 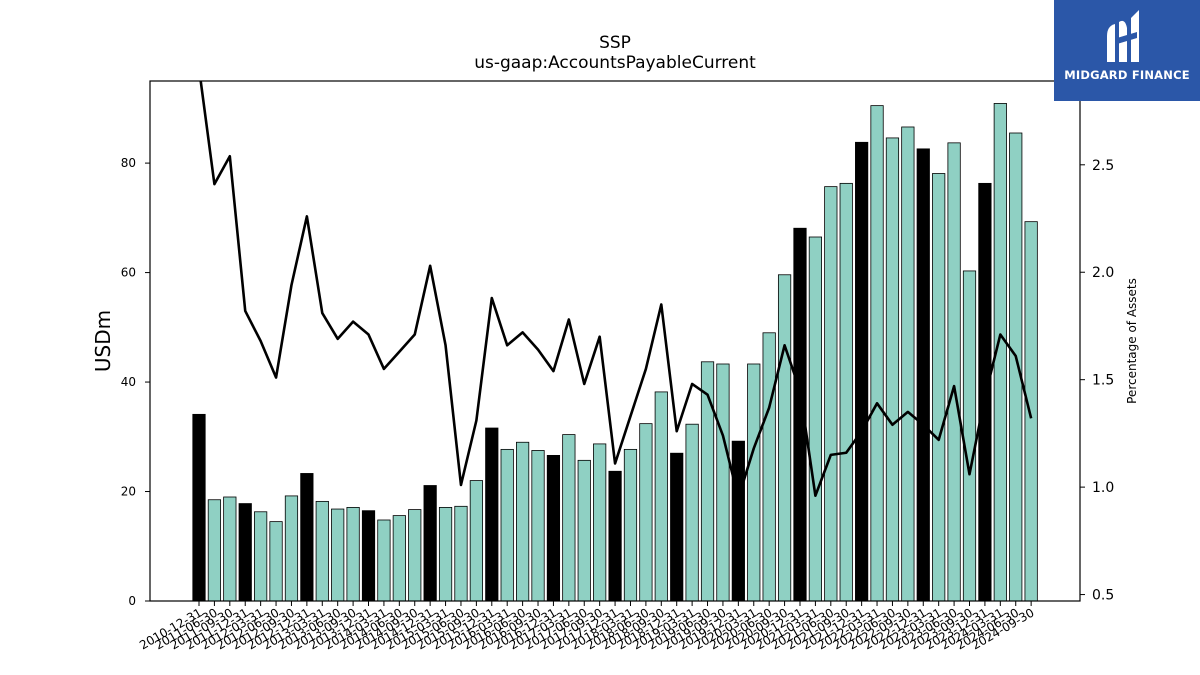 What do you see at coordinates (1123, 36) in the screenshot?
I see `logo-mark-icon` at bounding box center [1123, 36].